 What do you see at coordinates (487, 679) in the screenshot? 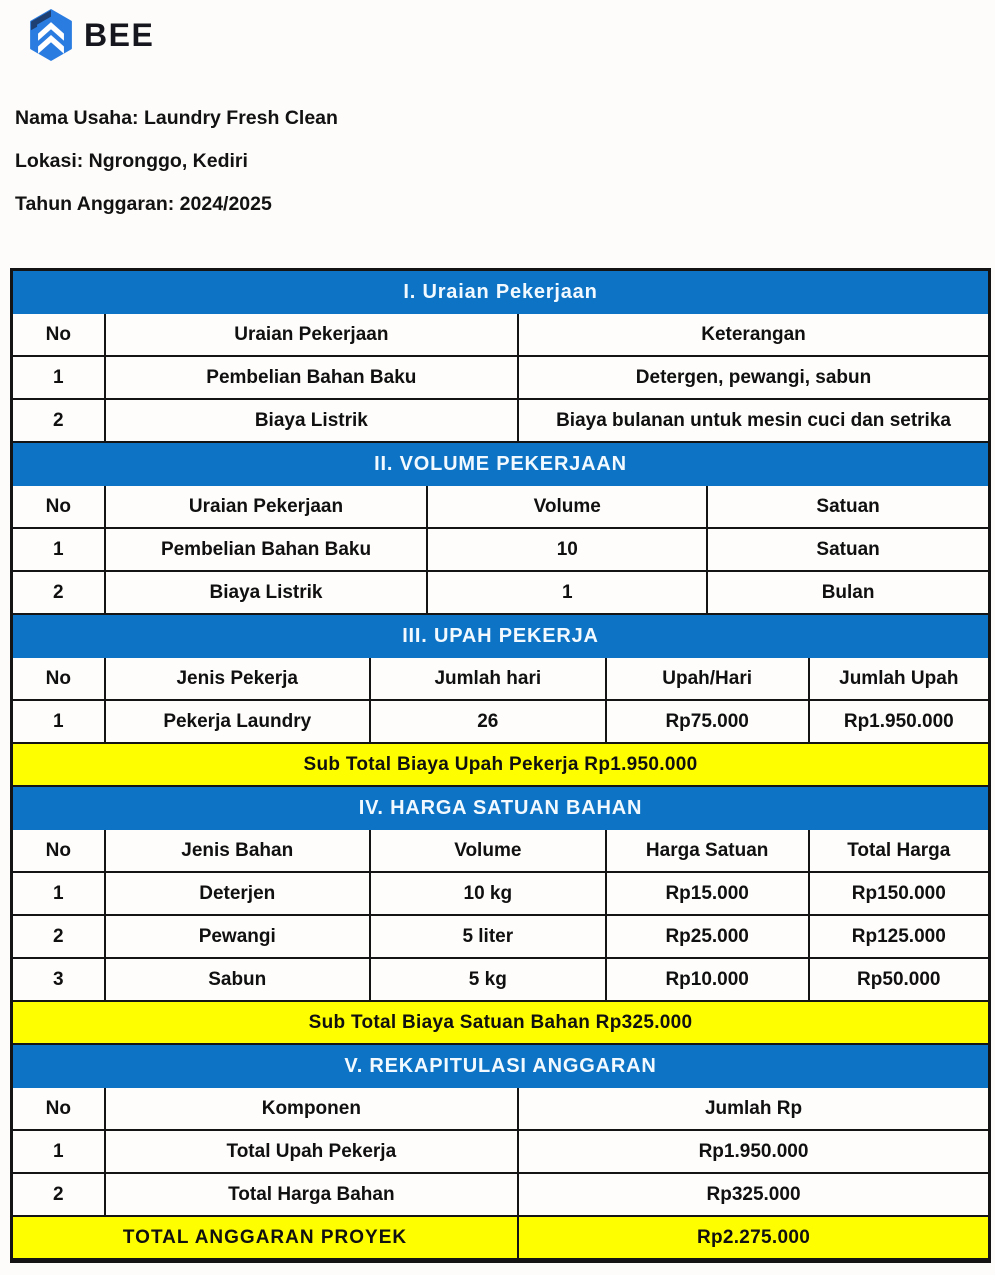
I see `column-header-jumlah-hari: Jumlah hari` at bounding box center [487, 679].